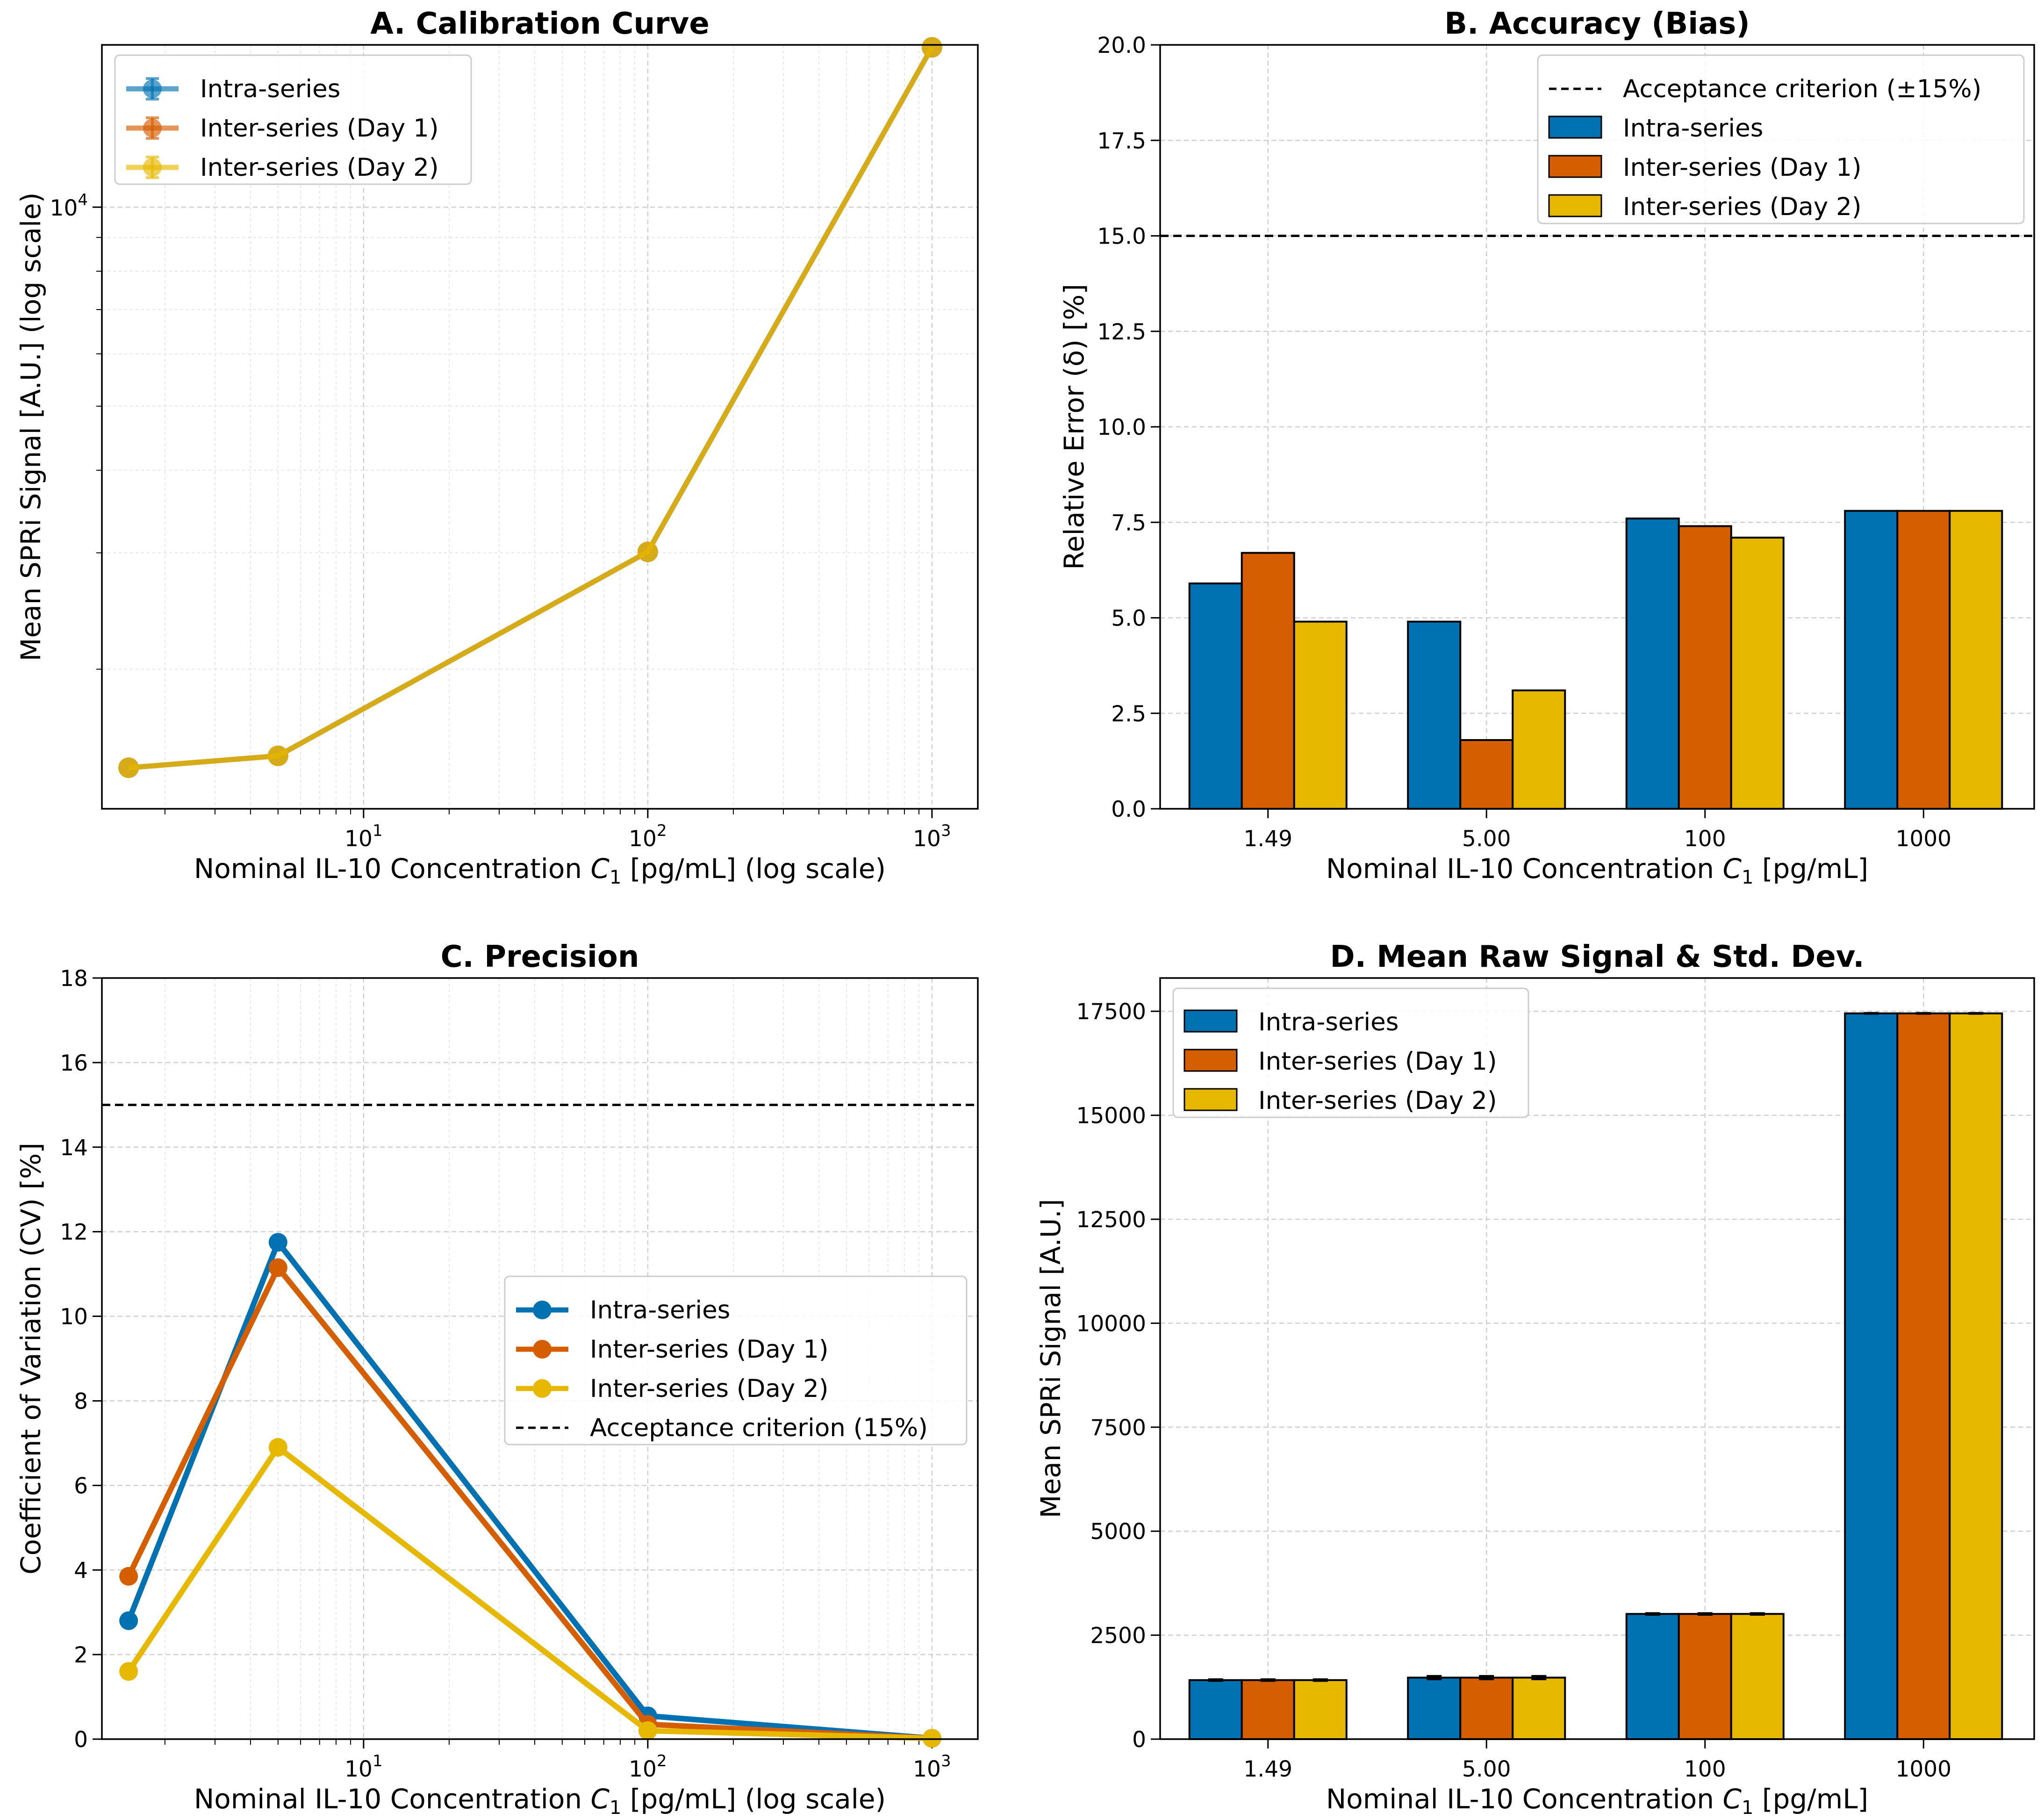 The width and height of the screenshot is (2044, 1820). What do you see at coordinates (81, 1570) in the screenshot?
I see `y-tick-label: 4` at bounding box center [81, 1570].